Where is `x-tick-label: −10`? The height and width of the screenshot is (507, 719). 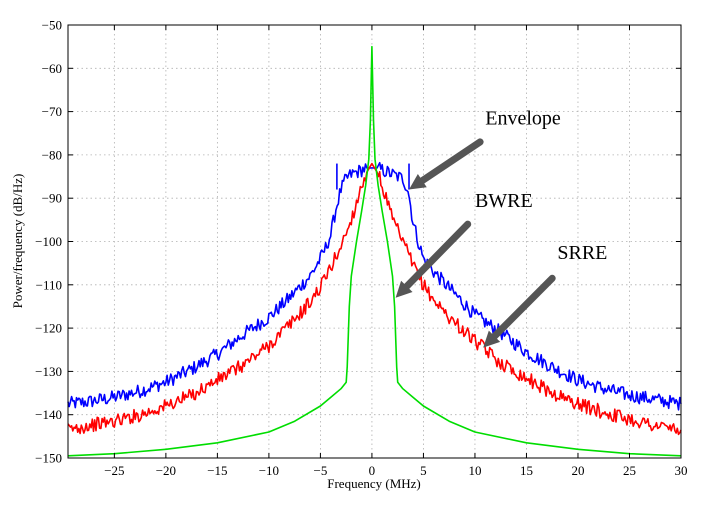 x-tick-label: −10 is located at coordinates (269, 470).